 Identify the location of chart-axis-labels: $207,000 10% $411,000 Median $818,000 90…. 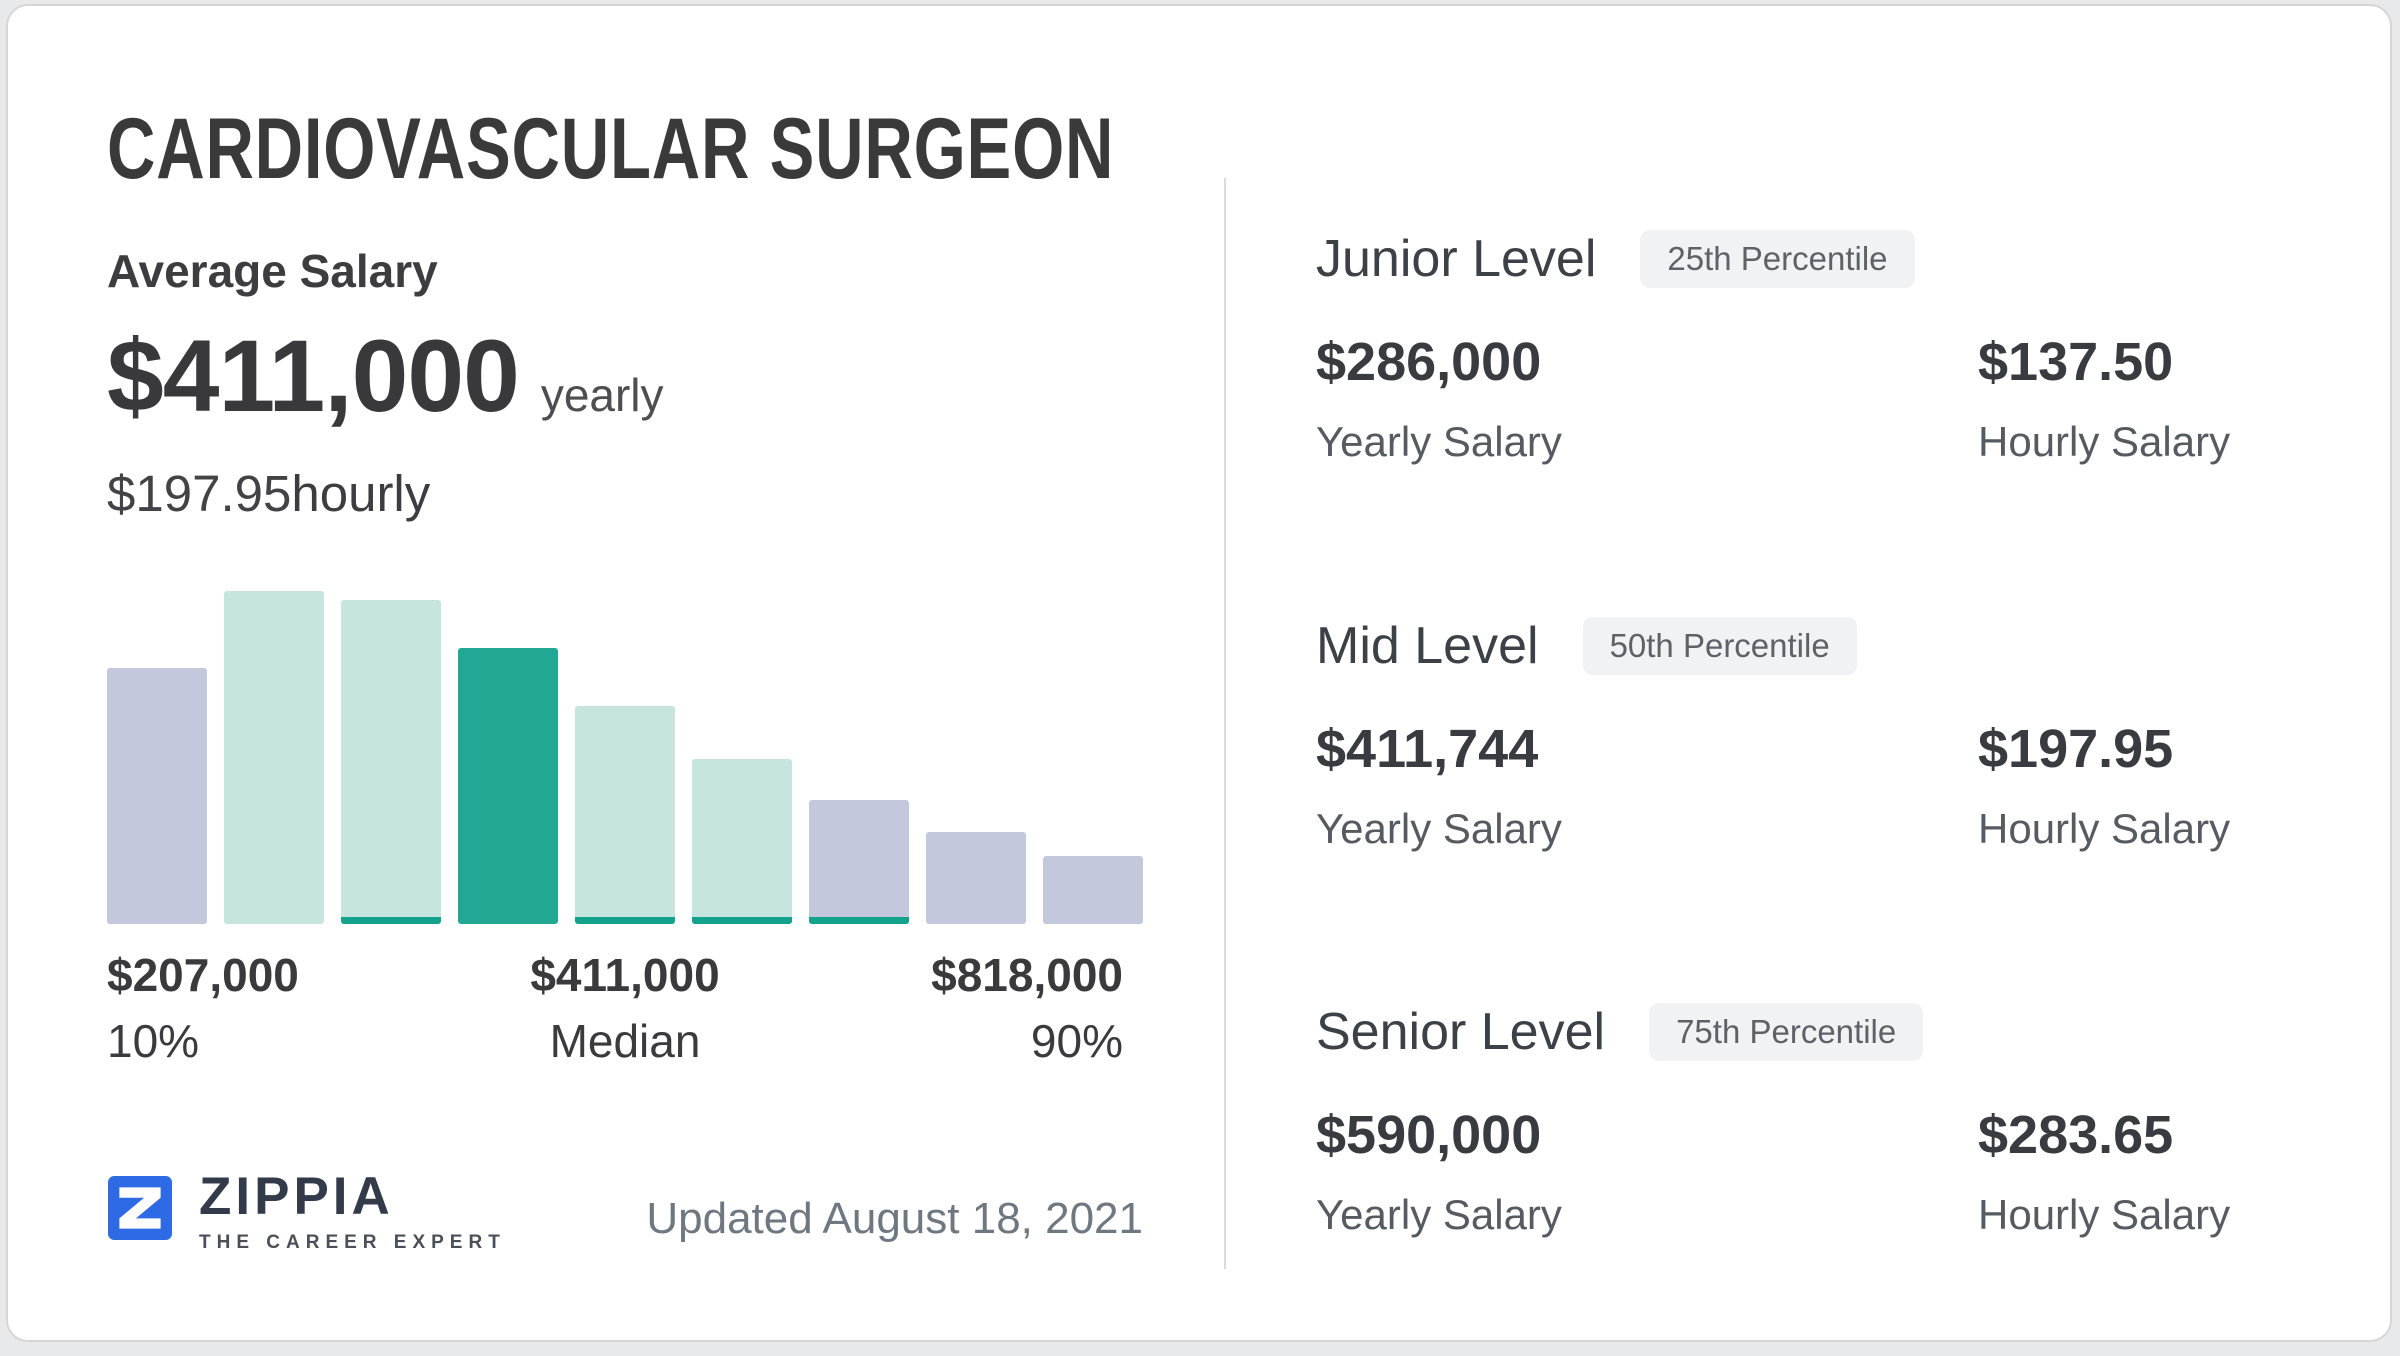
(625, 1011).